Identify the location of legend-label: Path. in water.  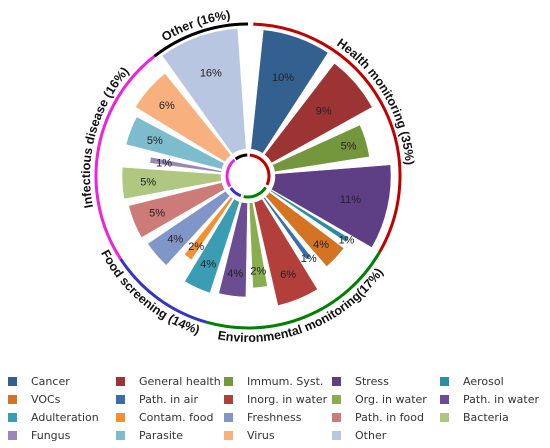
(501, 399).